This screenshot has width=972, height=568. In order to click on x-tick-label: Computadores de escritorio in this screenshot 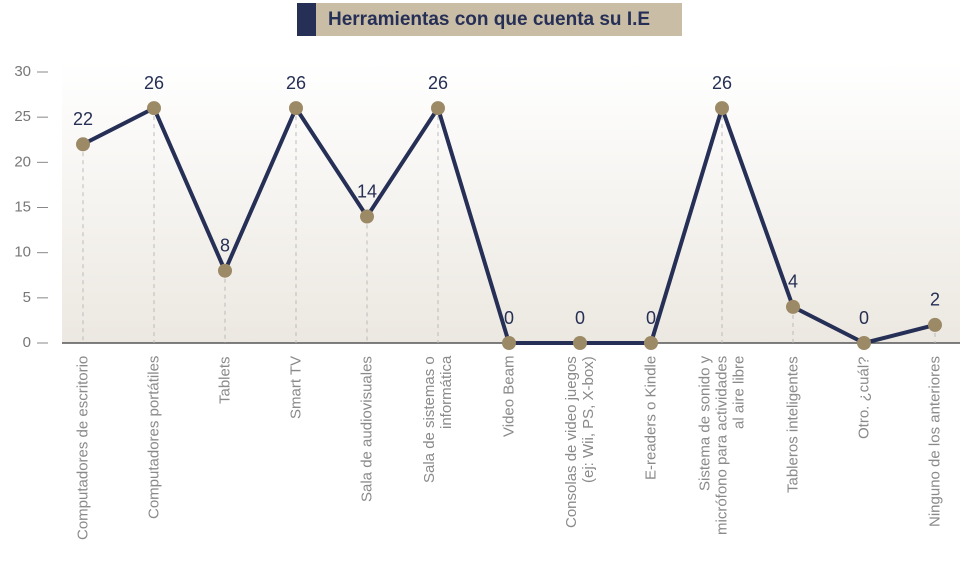, I will do `click(83, 448)`.